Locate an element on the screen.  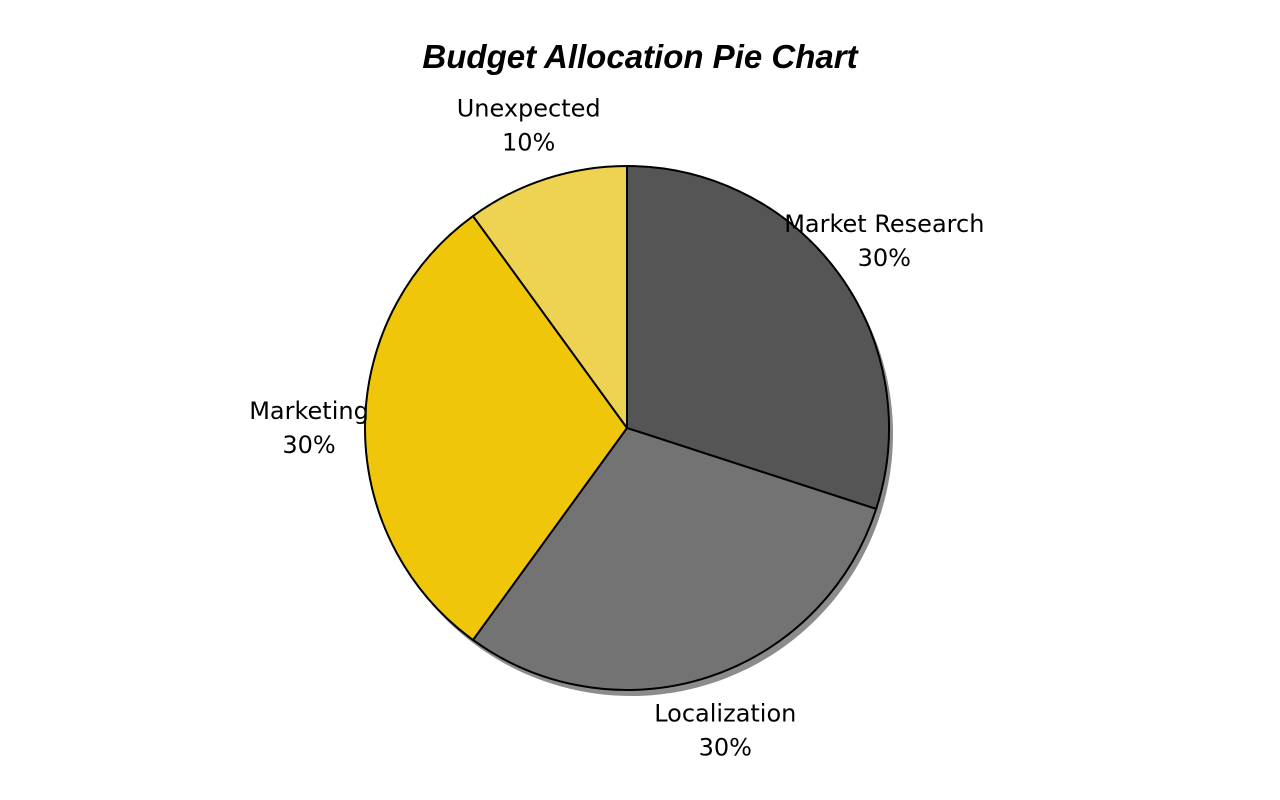
slice-percent-localization: 30% is located at coordinates (725, 747).